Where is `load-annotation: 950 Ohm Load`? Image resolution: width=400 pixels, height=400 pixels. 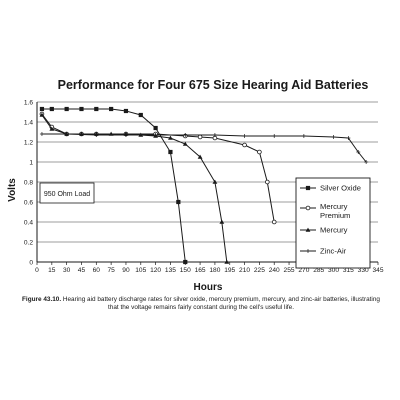 load-annotation: 950 Ohm Load is located at coordinates (67, 193).